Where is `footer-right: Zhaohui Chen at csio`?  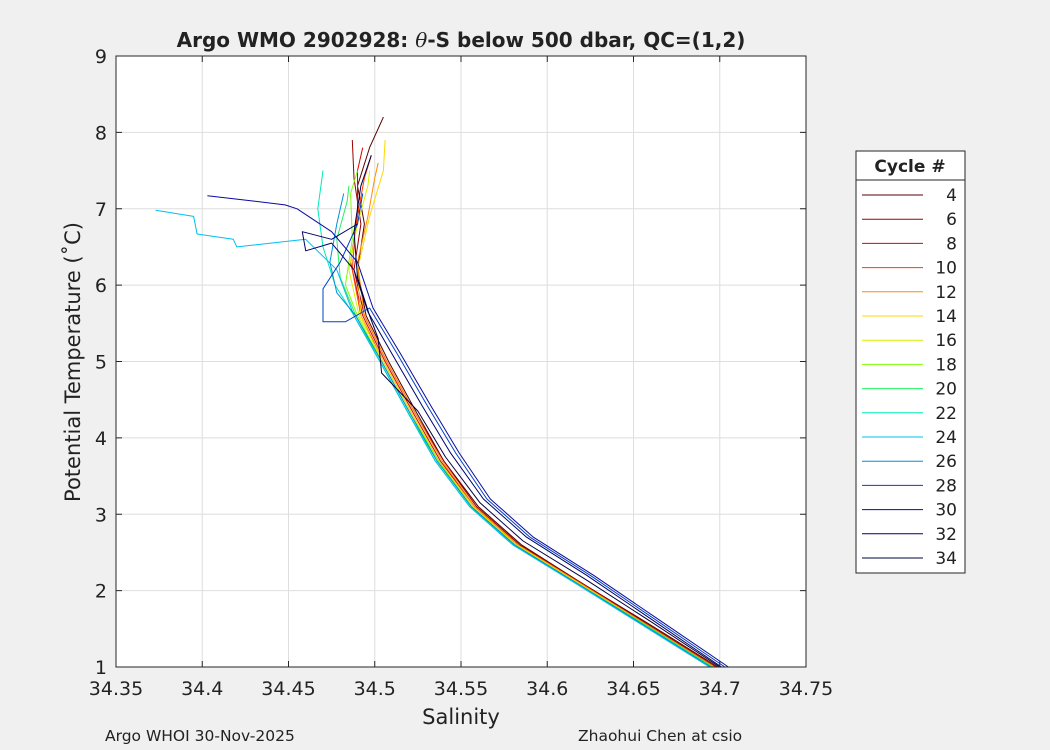 footer-right: Zhaohui Chen at csio is located at coordinates (660, 736).